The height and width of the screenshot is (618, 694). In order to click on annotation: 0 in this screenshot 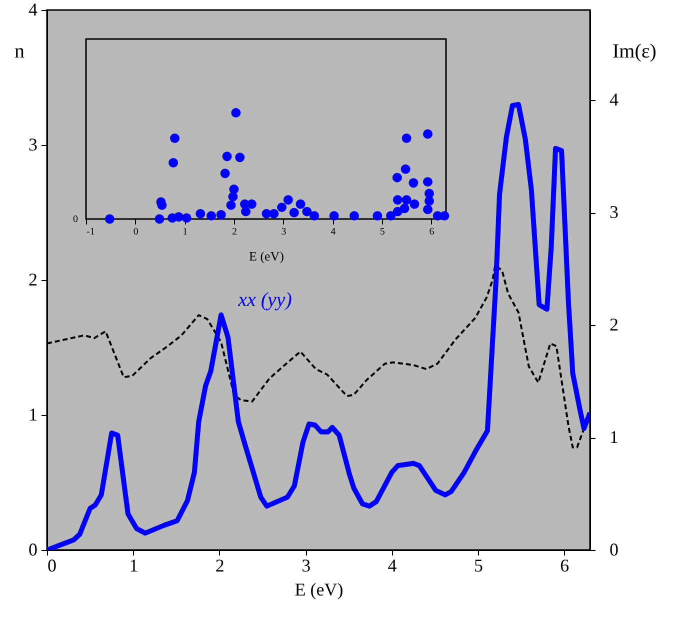, I will do `click(75, 219)`.